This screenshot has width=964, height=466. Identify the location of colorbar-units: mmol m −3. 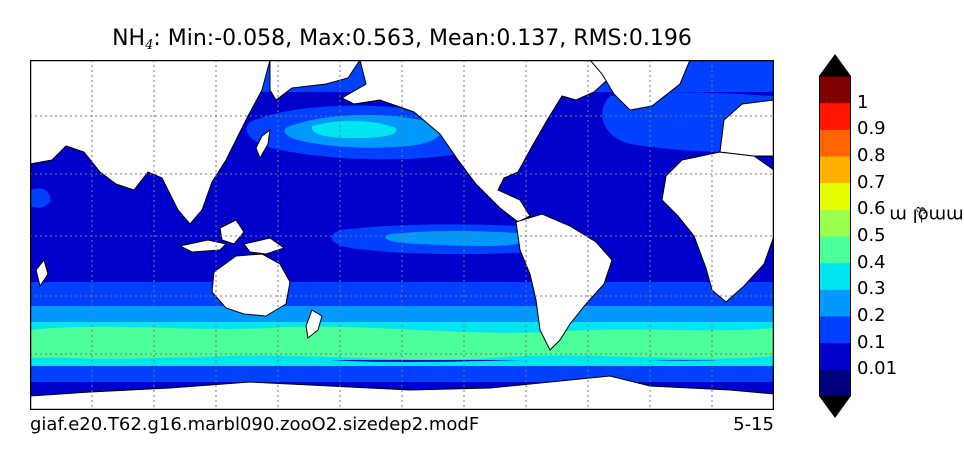
(926, 215).